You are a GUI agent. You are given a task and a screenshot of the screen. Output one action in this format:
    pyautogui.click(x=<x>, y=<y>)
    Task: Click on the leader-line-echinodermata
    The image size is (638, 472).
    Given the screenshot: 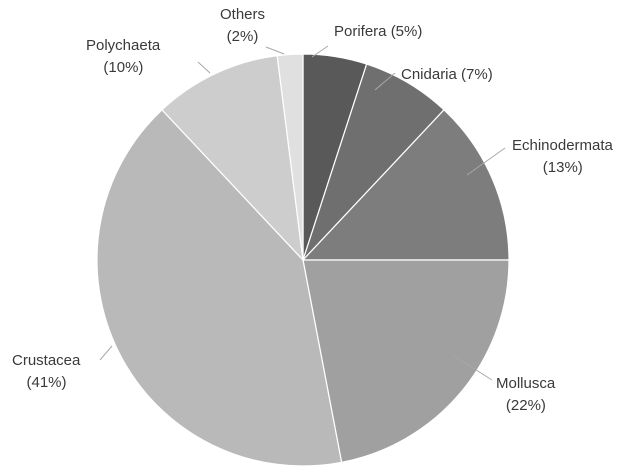 What is the action you would take?
    pyautogui.click(x=486, y=161)
    